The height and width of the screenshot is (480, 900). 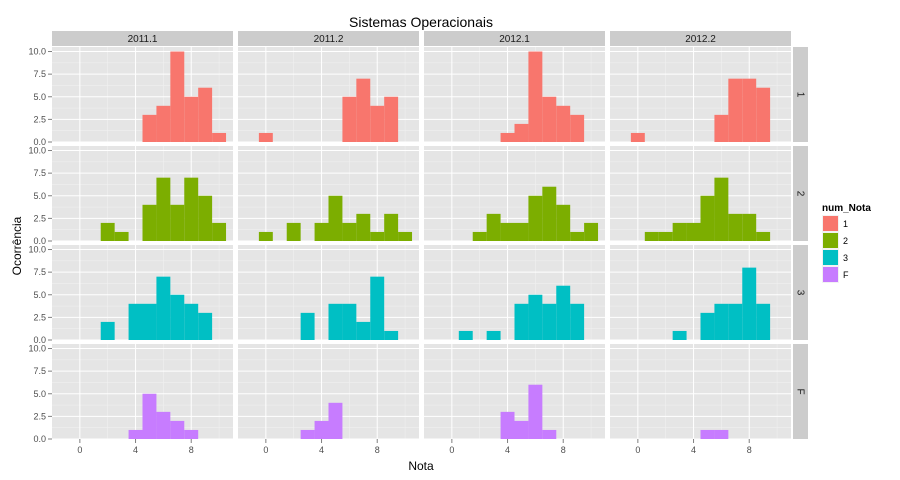 What do you see at coordinates (846, 275) in the screenshot?
I see `legend-label: F` at bounding box center [846, 275].